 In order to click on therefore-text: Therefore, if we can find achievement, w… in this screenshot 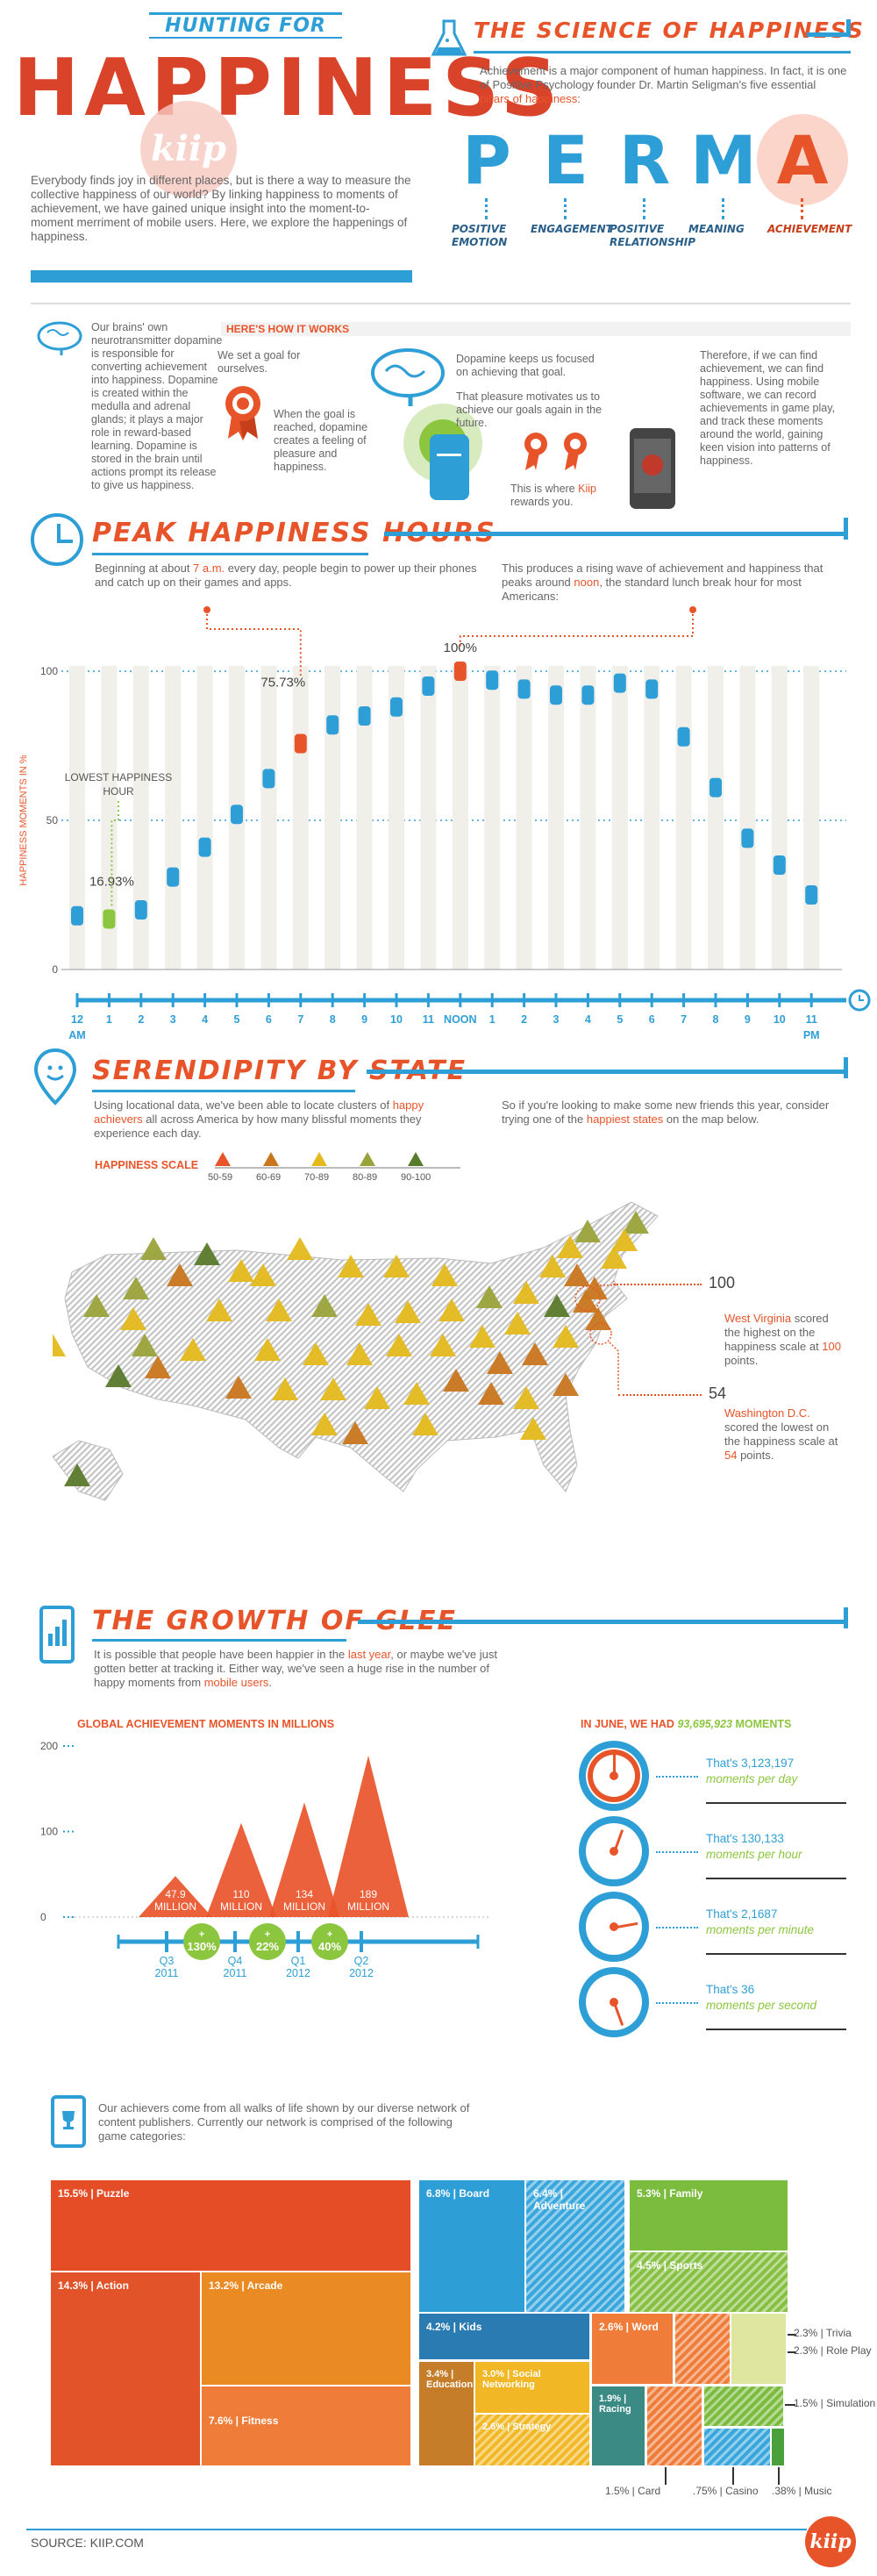, I will do `click(768, 408)`.